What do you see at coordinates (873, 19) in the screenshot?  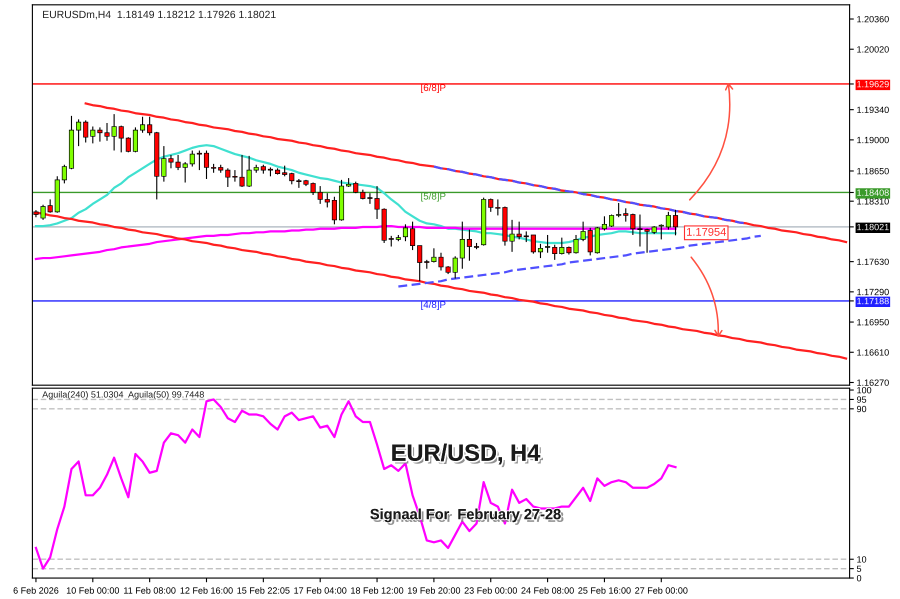 I see `y-tick-label: 1.20360` at bounding box center [873, 19].